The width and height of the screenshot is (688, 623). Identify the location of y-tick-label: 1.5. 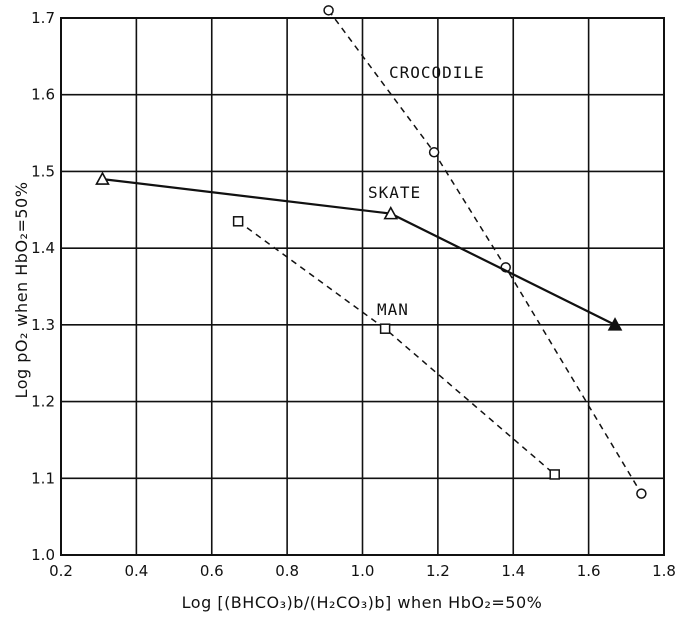
(43, 171).